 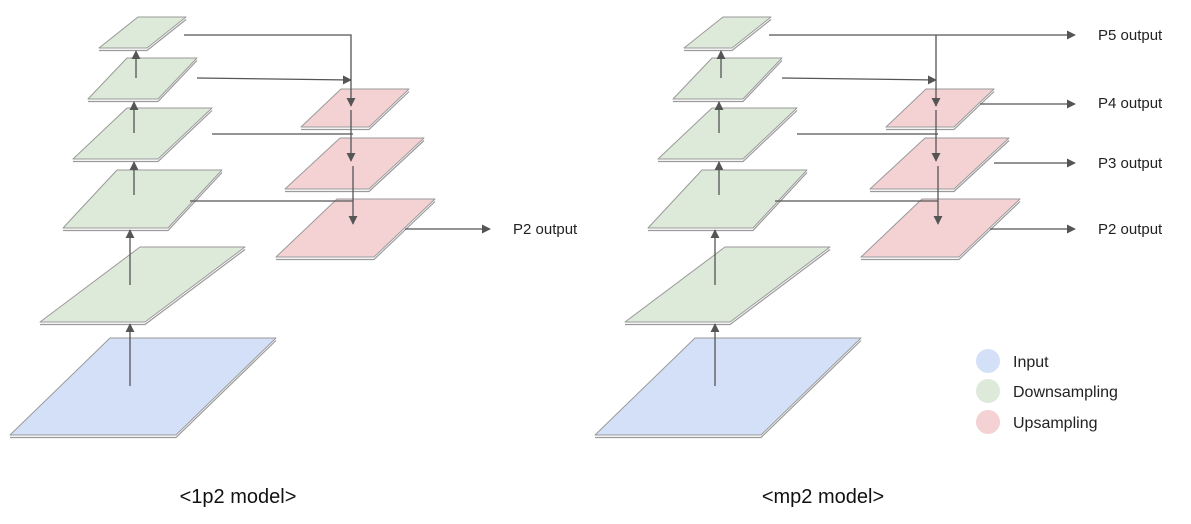 What do you see at coordinates (1055, 423) in the screenshot?
I see `legend-label-upsampling: Upsampling` at bounding box center [1055, 423].